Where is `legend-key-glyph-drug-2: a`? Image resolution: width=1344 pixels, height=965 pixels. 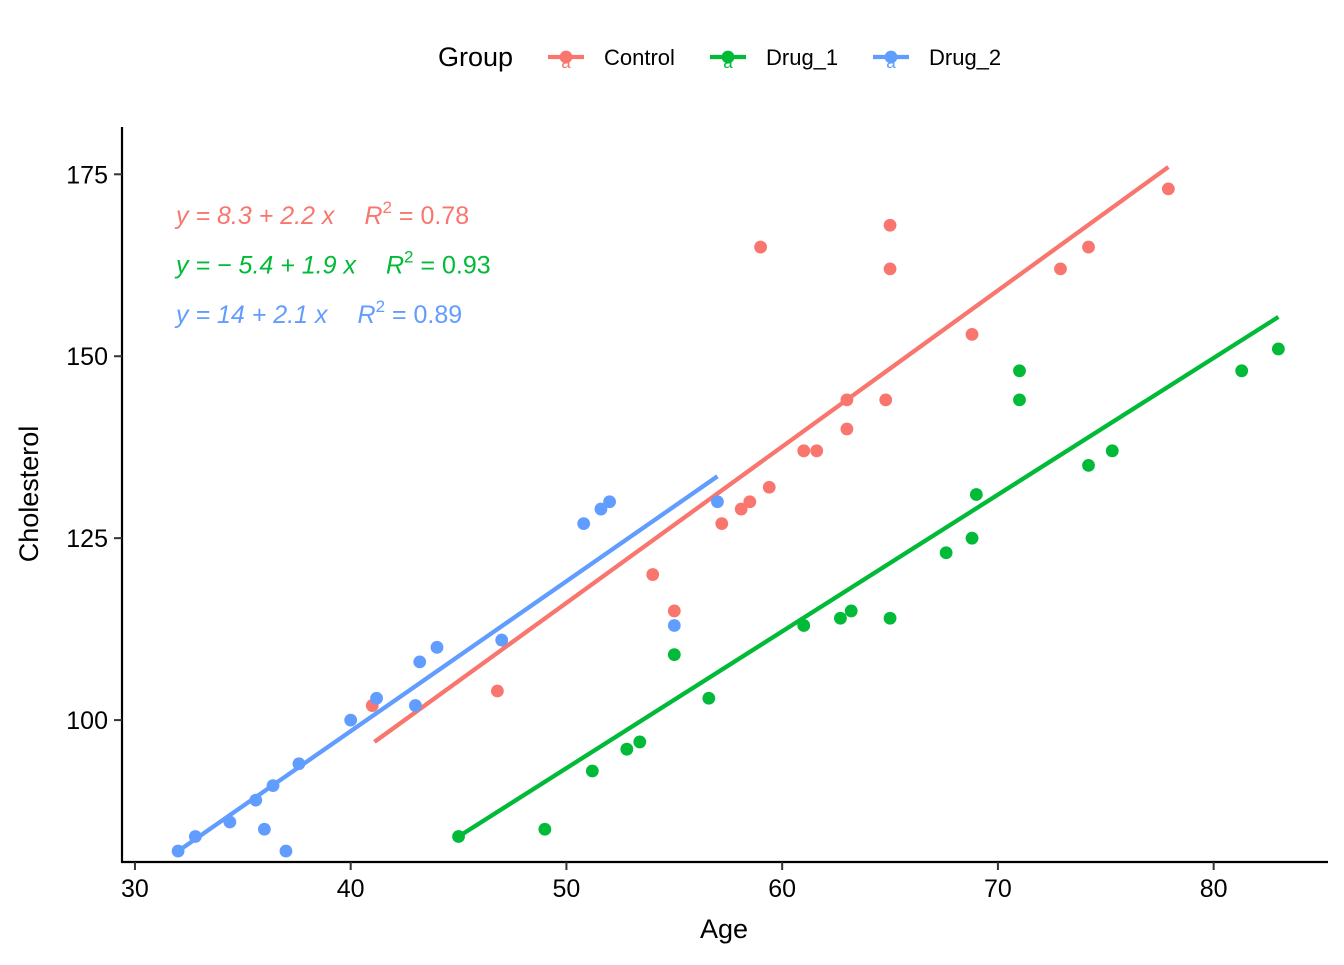 legend-key-glyph-drug-2: a is located at coordinates (891, 62).